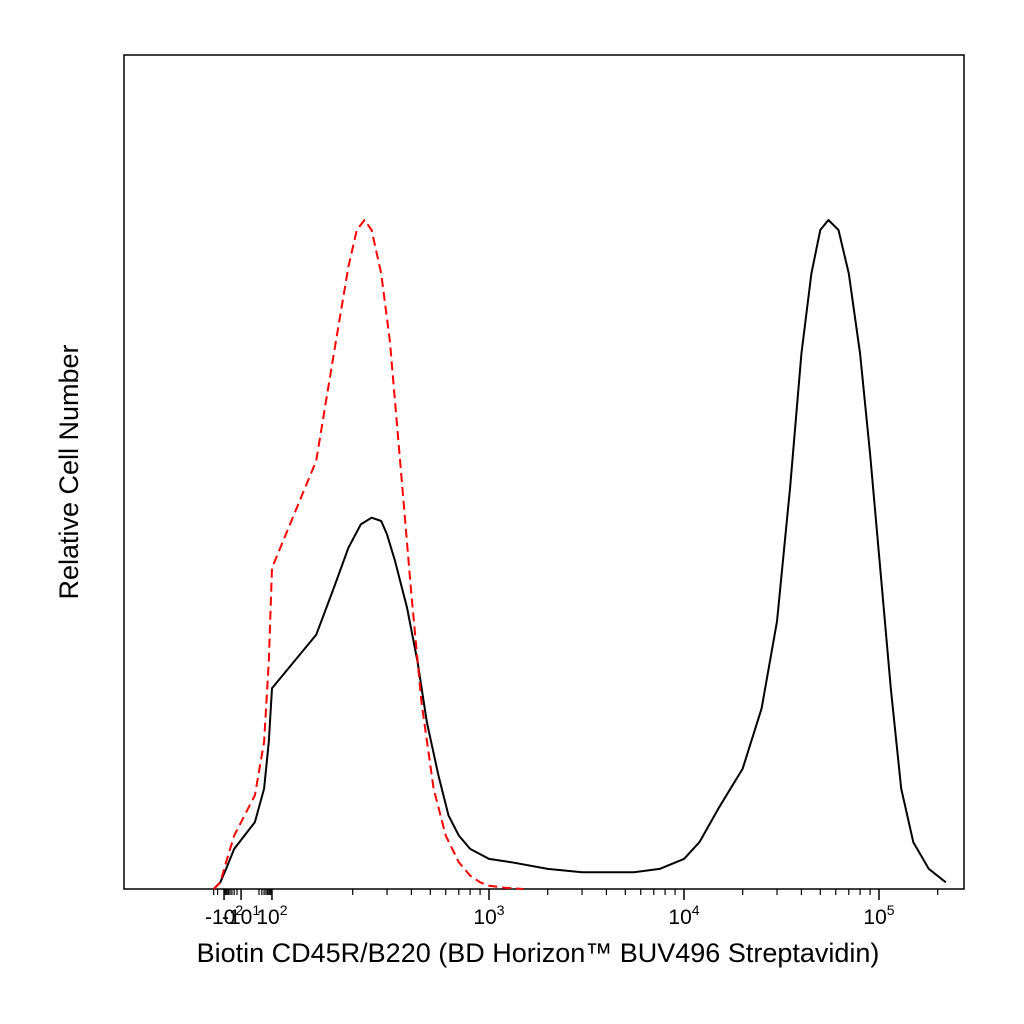  I want to click on x-tick-label: 10⁵, so click(878, 915).